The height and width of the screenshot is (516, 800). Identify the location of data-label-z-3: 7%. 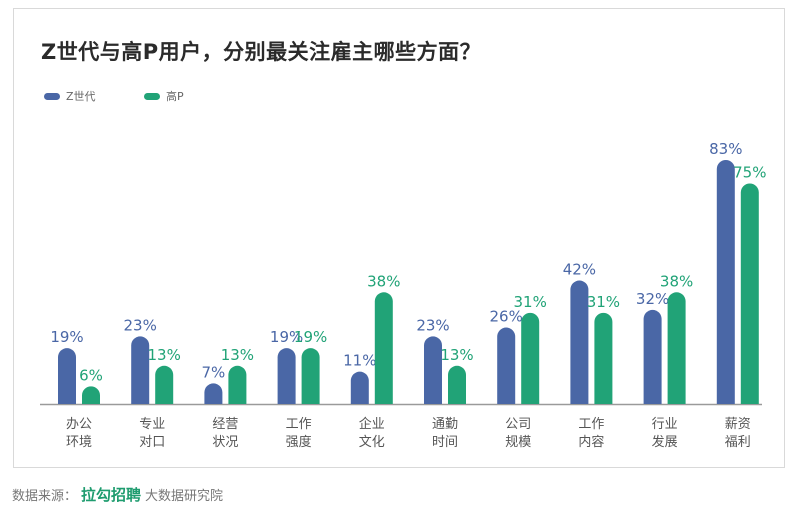
(214, 372).